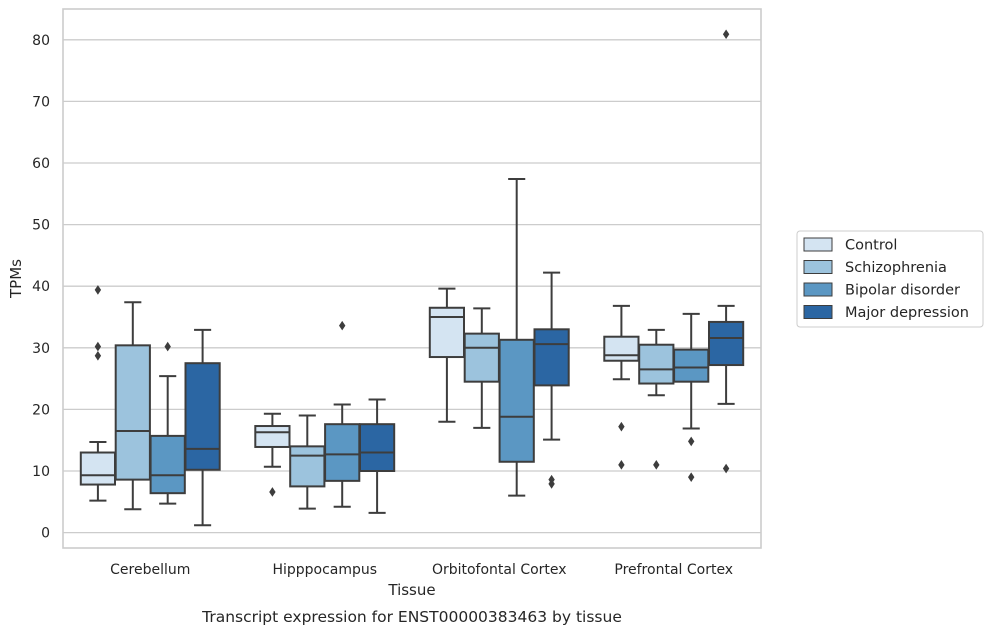 The width and height of the screenshot is (993, 634). What do you see at coordinates (673, 570) in the screenshot?
I see `x-tick-label: Prefrontal Cortex` at bounding box center [673, 570].